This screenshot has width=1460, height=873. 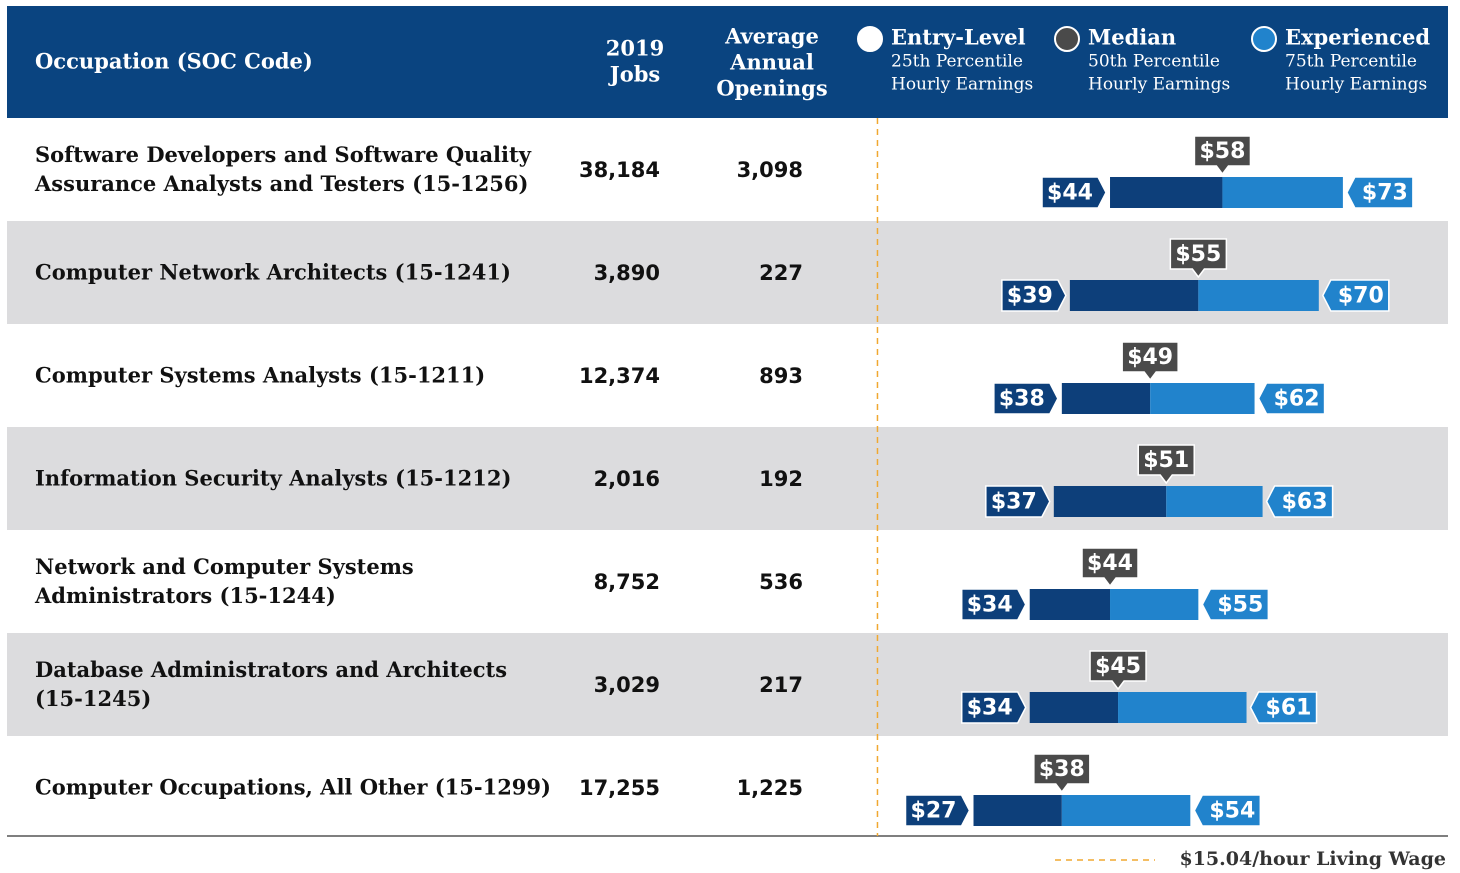 What do you see at coordinates (1240, 605) in the screenshot?
I see `experienced-label: $55` at bounding box center [1240, 605].